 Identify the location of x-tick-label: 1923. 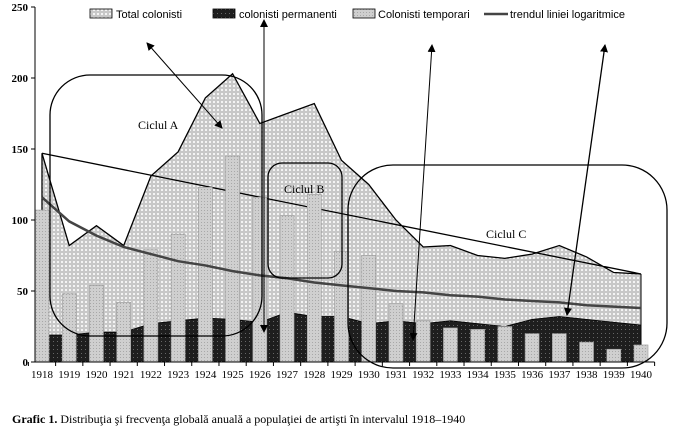
(178, 375).